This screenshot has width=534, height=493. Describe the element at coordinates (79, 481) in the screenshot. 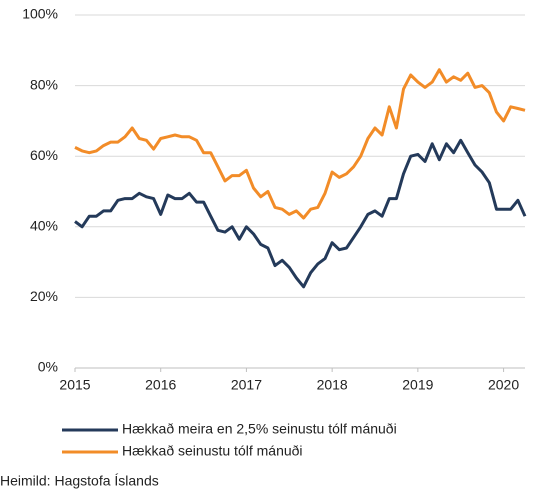

I see `source: Heimild: Hagstofa Íslands` at that location.